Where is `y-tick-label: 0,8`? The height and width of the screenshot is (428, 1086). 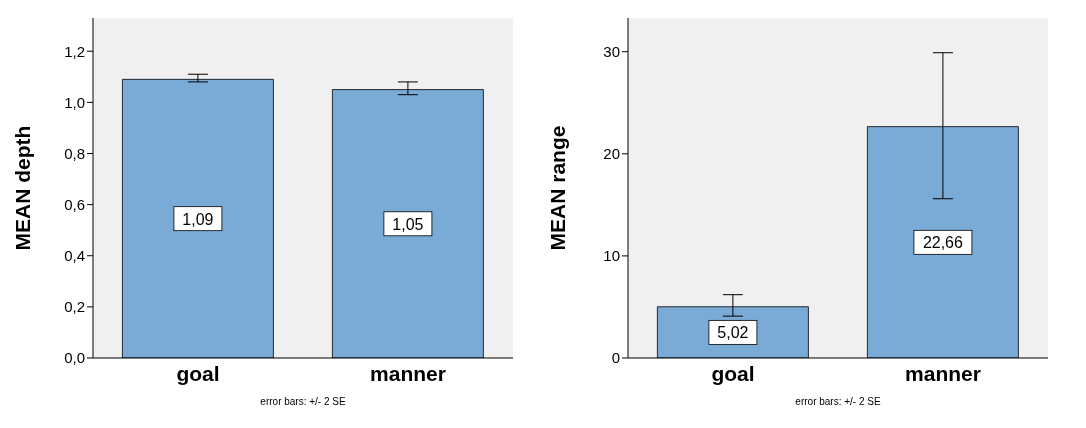 y-tick-label: 0,8 is located at coordinates (74, 153).